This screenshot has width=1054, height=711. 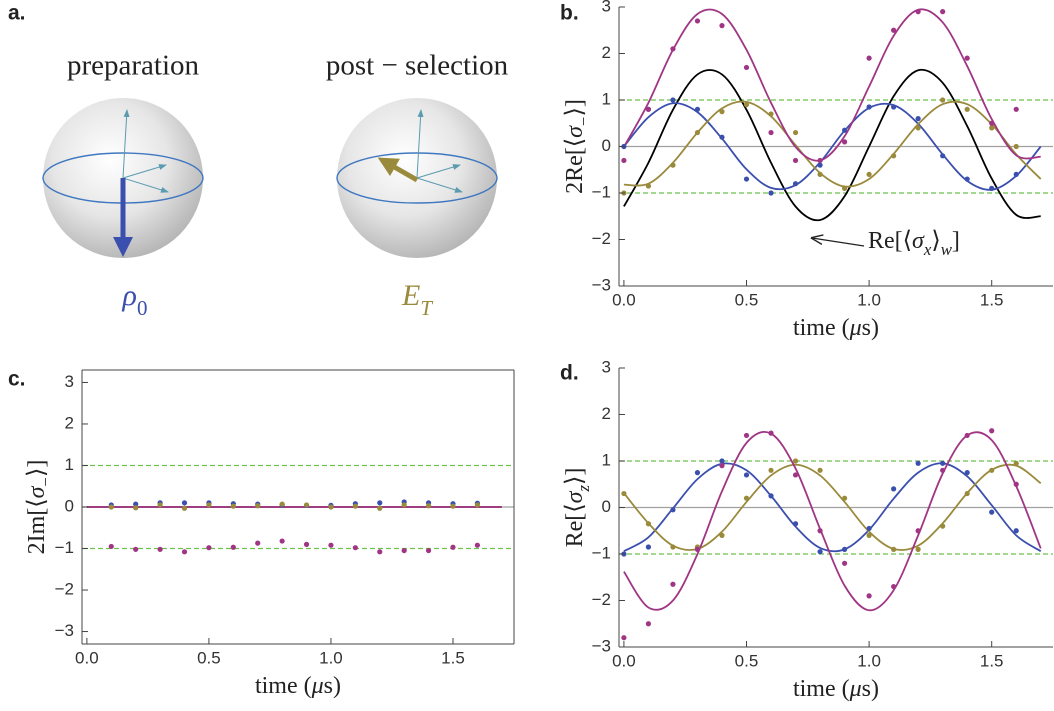 What do you see at coordinates (283, 686) in the screenshot?
I see `text-part: time (` at bounding box center [283, 686].